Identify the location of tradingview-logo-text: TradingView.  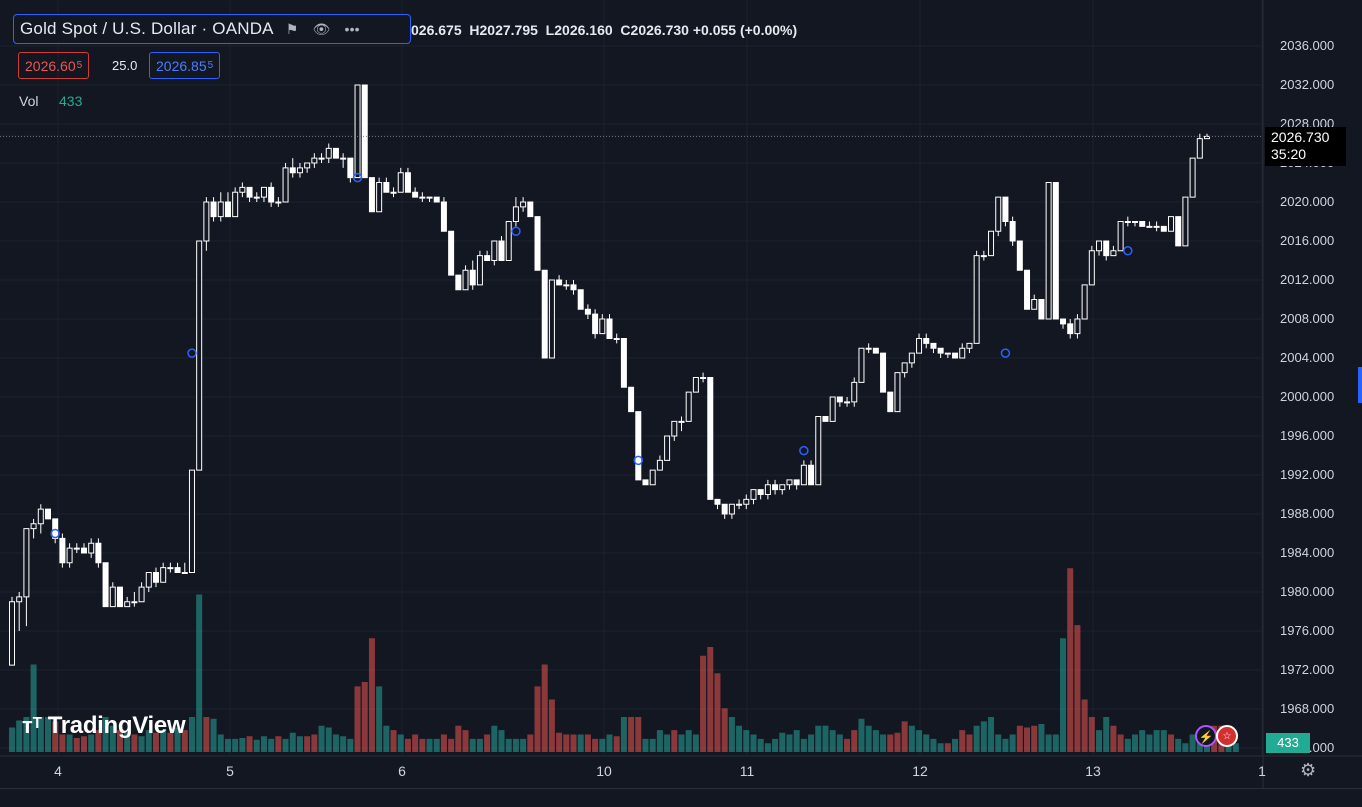
(116, 725).